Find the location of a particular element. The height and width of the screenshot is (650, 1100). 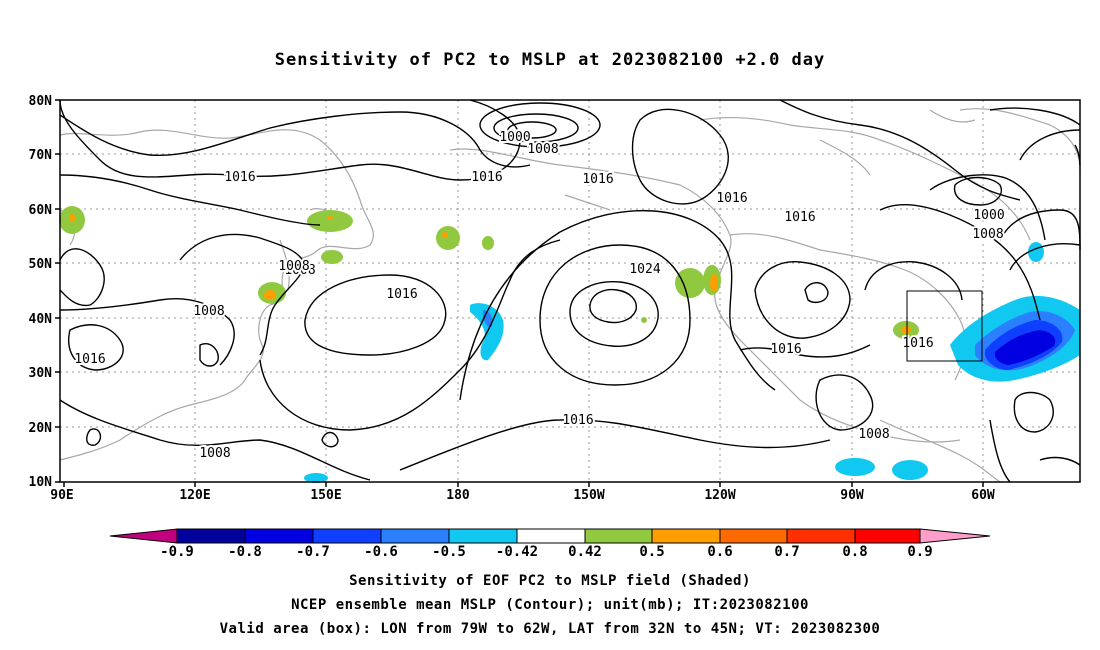

contour-label: 1024 is located at coordinates (644, 269).